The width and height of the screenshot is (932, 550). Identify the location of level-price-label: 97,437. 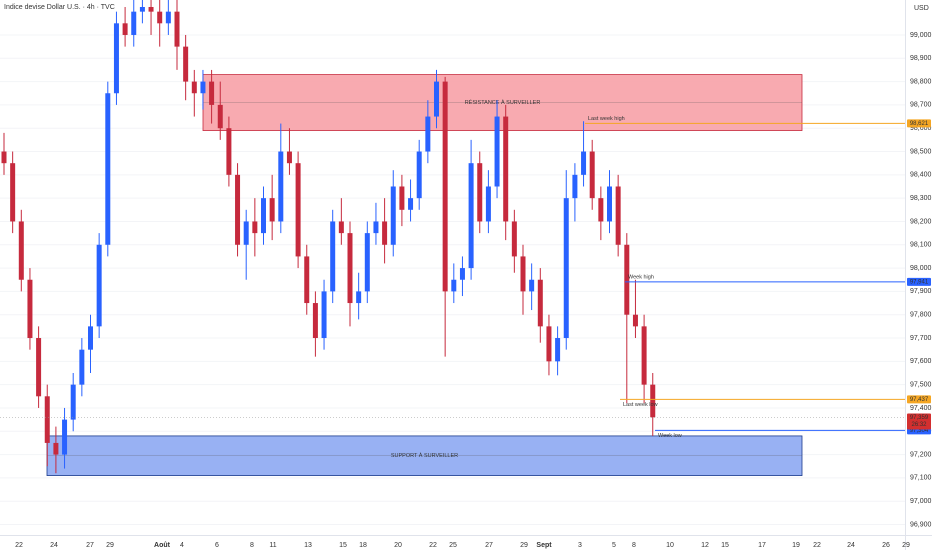
(919, 400).